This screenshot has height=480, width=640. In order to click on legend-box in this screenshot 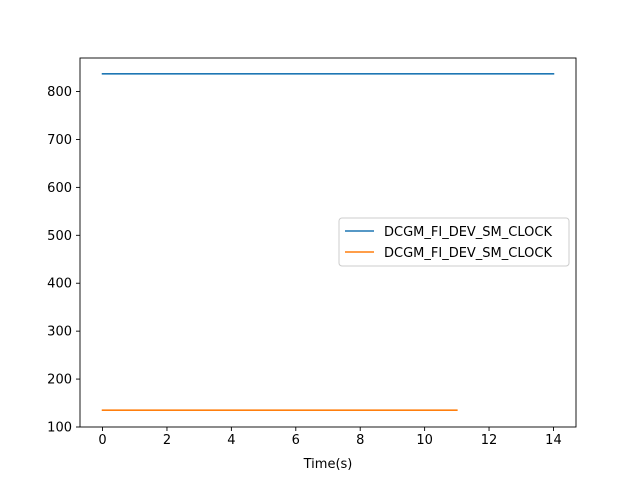, I will do `click(454, 242)`.